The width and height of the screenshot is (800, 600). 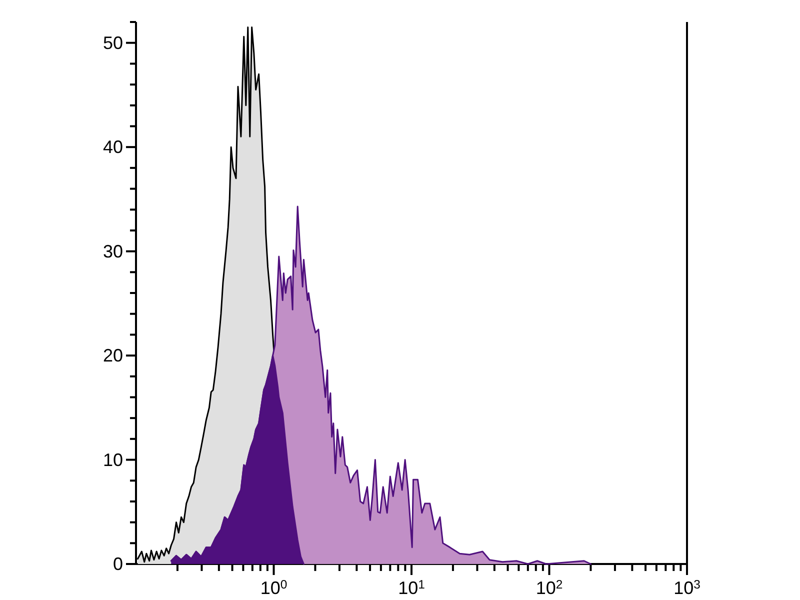 What do you see at coordinates (412, 587) in the screenshot?
I see `x-tick-label: 10$^{1}$` at bounding box center [412, 587].